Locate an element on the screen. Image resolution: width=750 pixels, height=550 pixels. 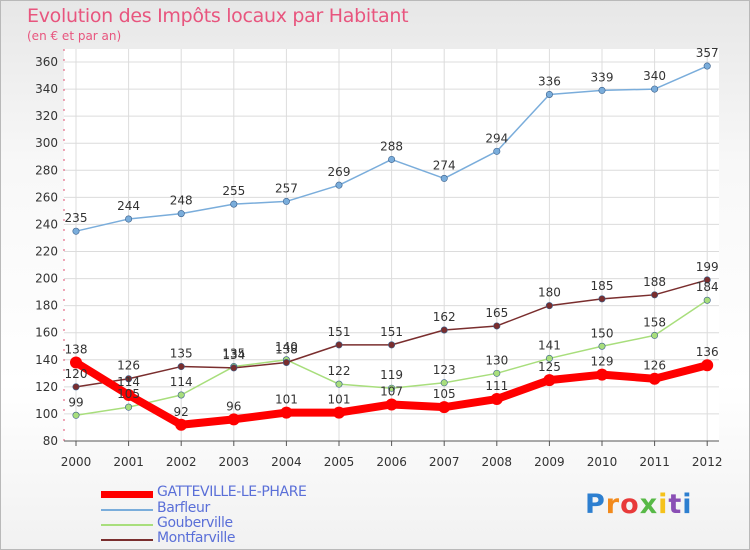
x-tick-label: 2006 is located at coordinates (391, 462).